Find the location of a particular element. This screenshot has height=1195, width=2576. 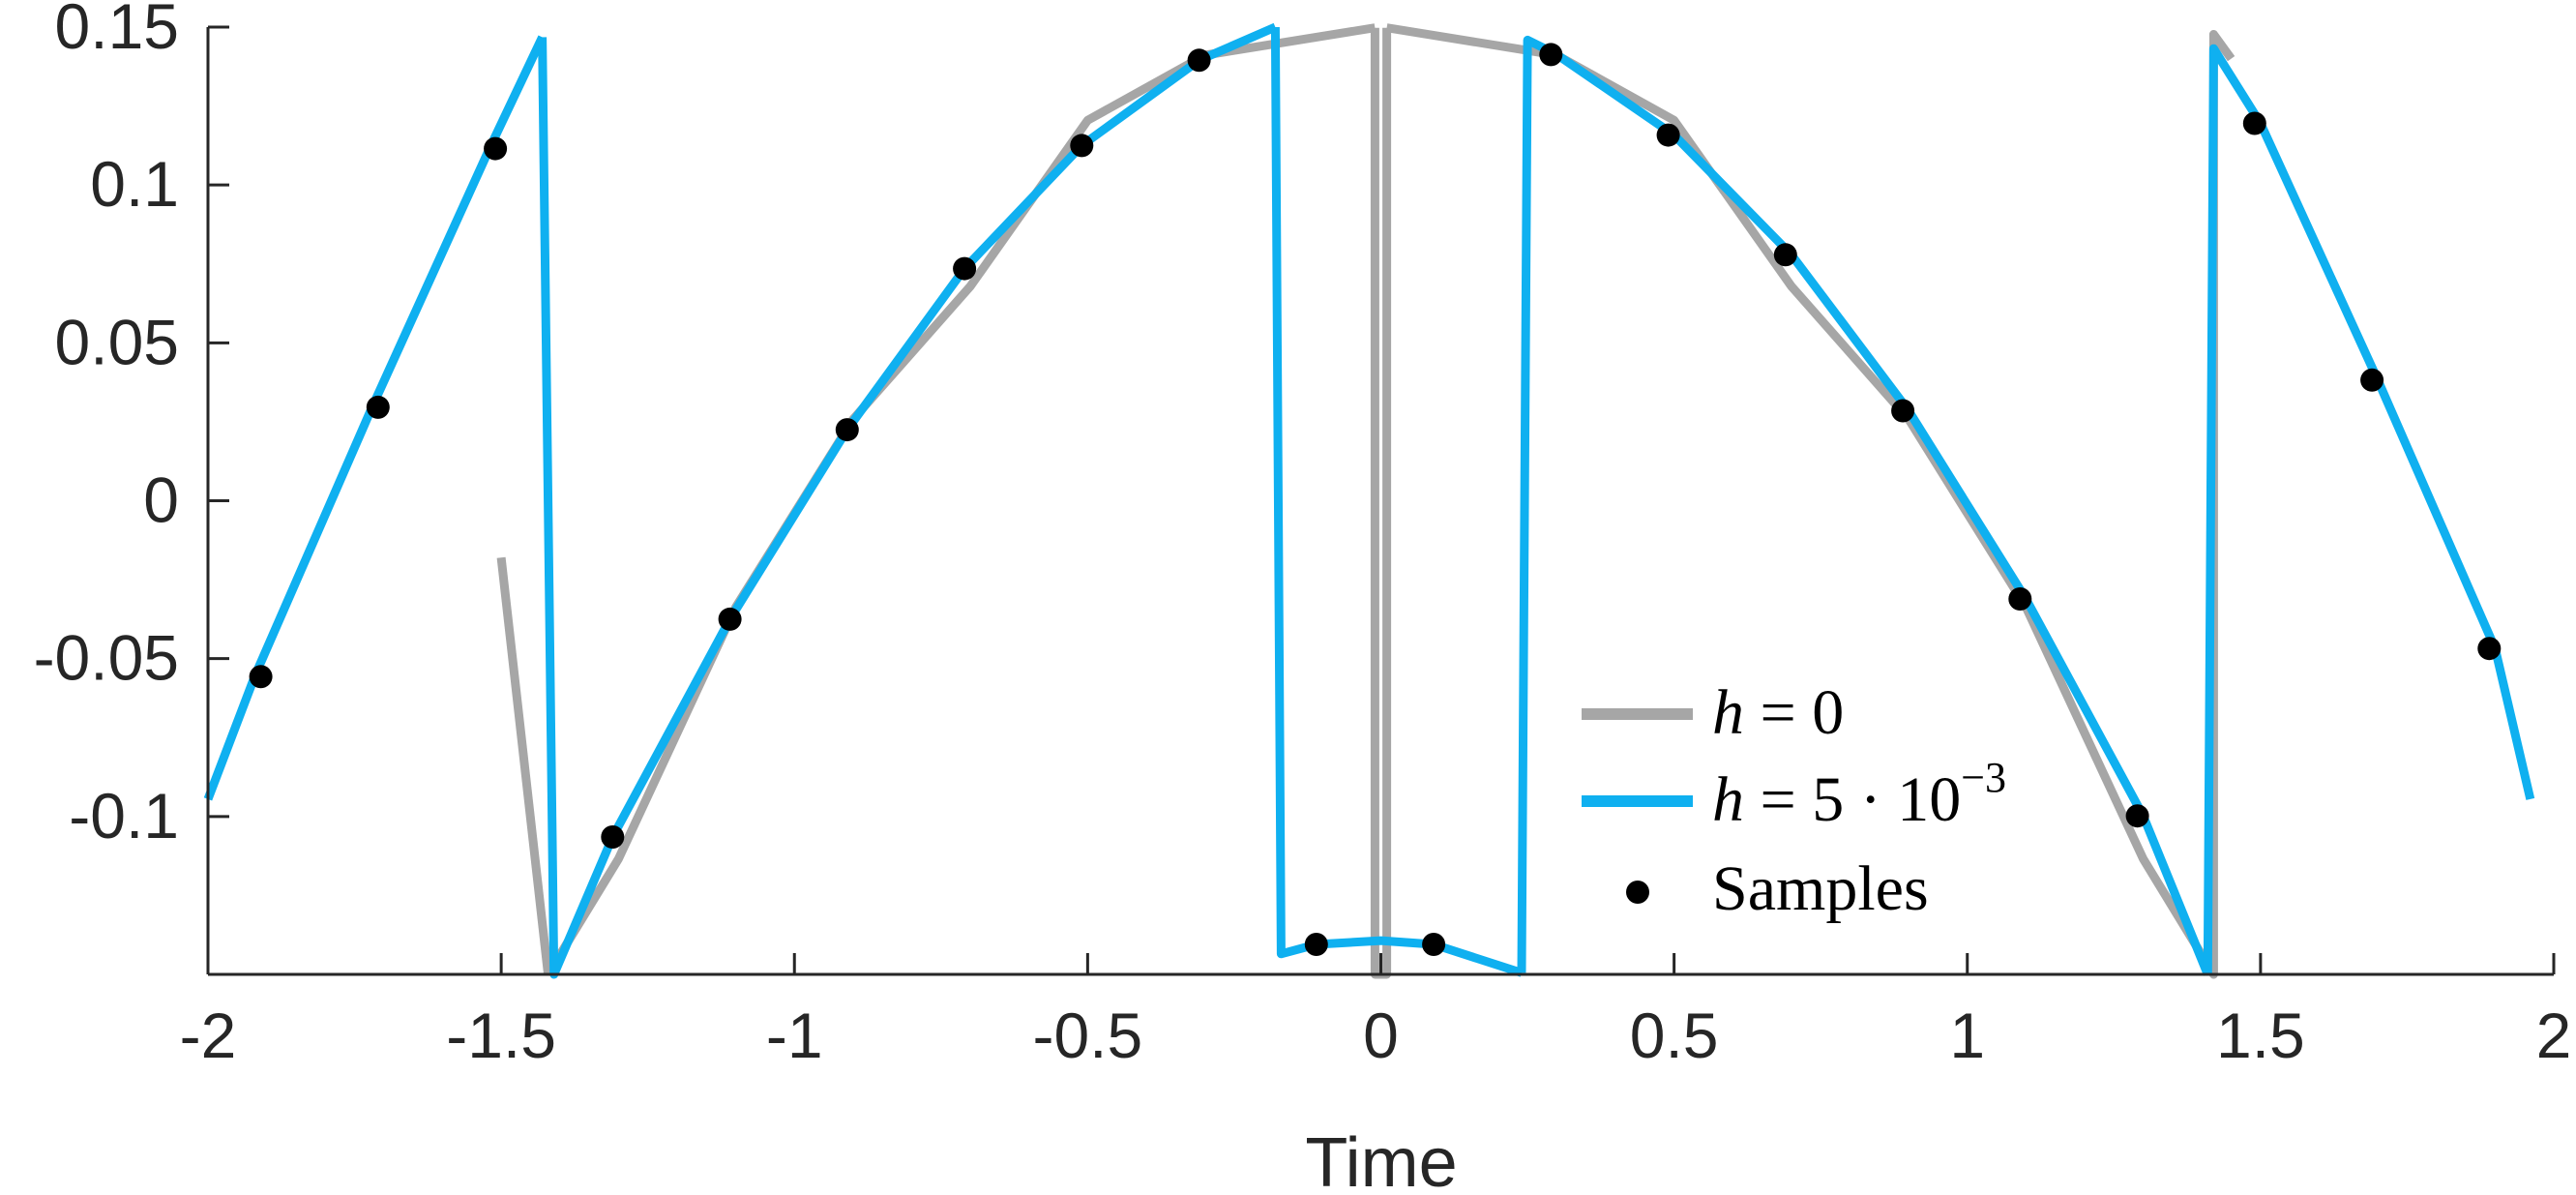

y-tick-label-1: -0.05 is located at coordinates (107, 658).